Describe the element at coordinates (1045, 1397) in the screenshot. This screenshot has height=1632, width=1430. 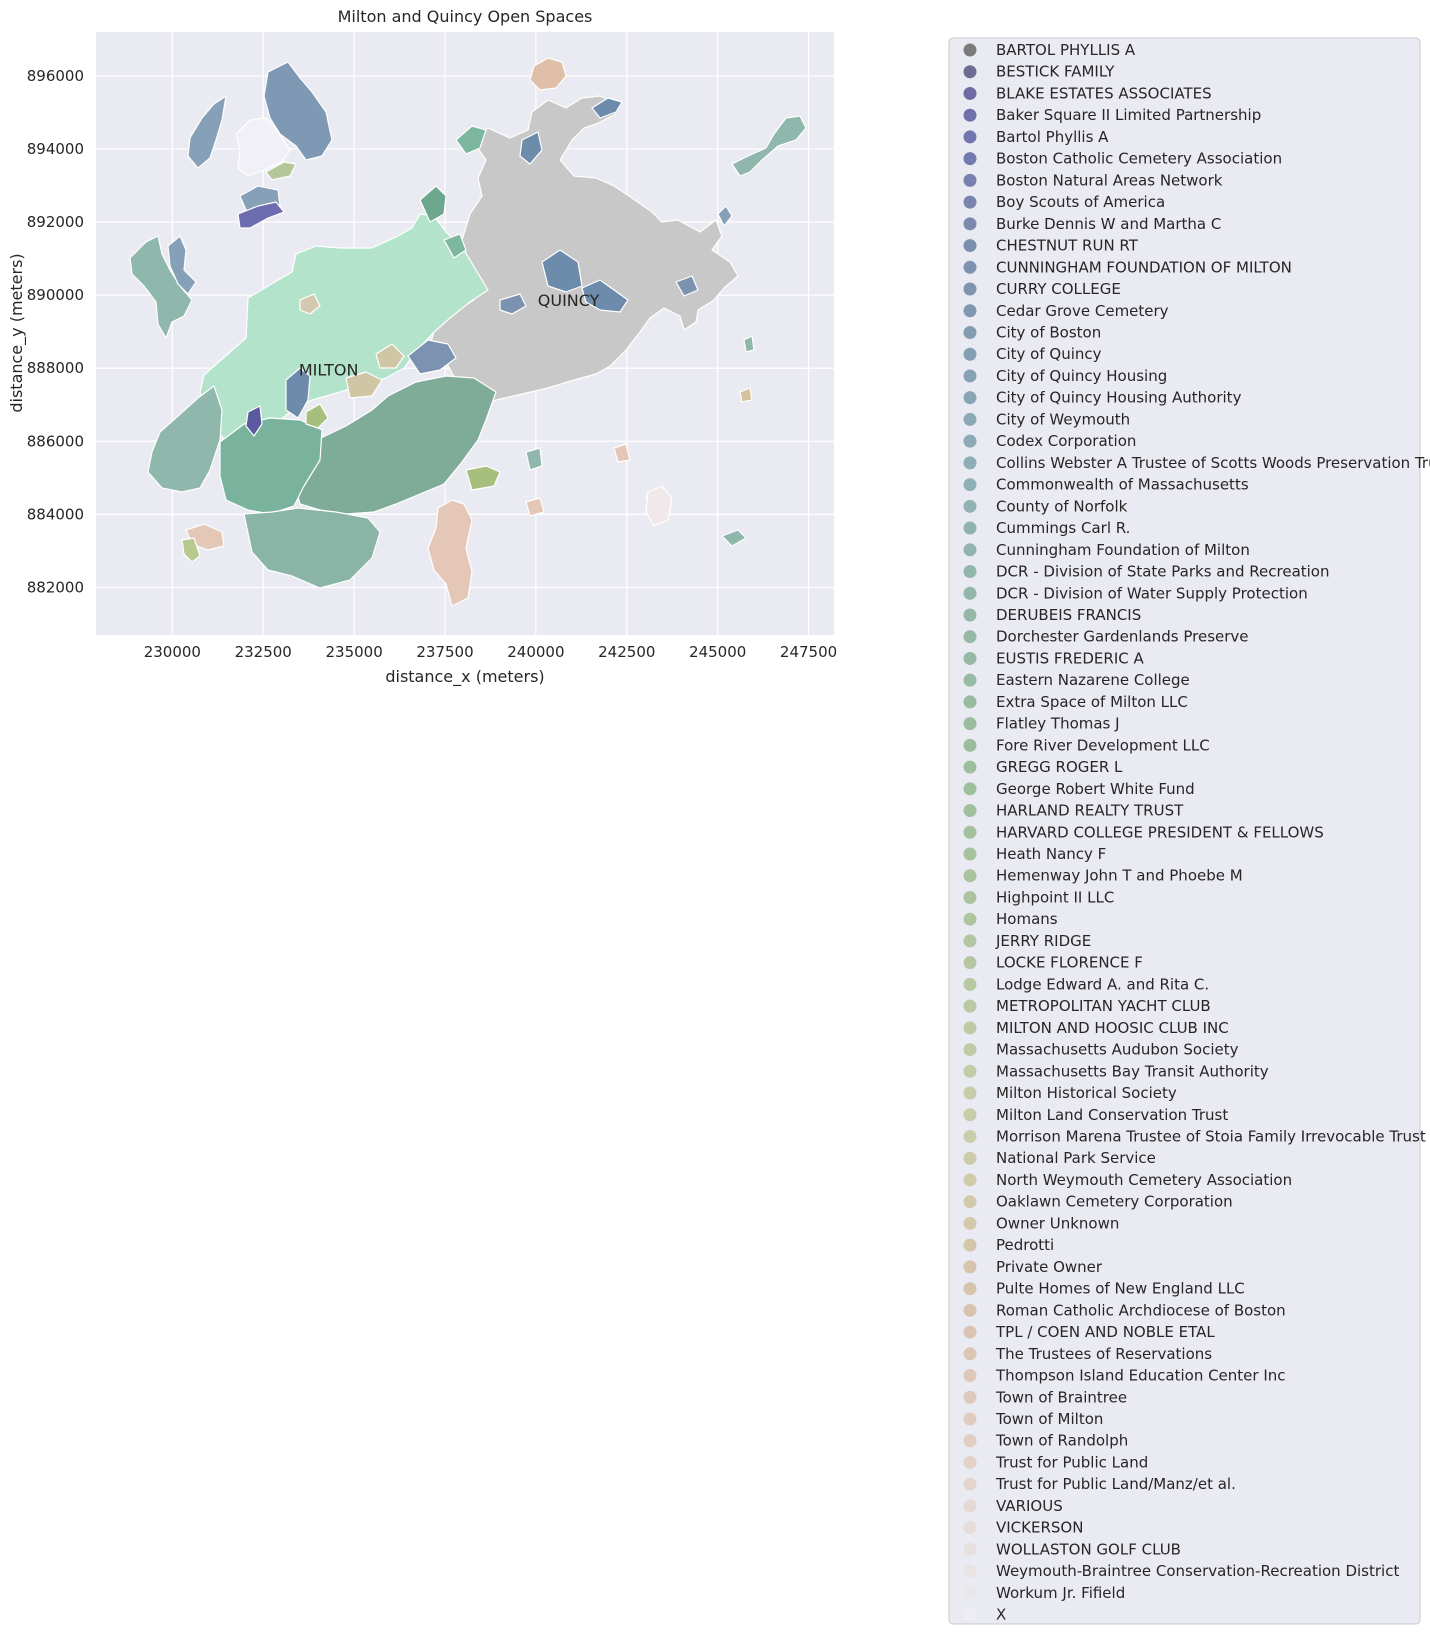
I see `legend-item: Town of Braintree` at that location.